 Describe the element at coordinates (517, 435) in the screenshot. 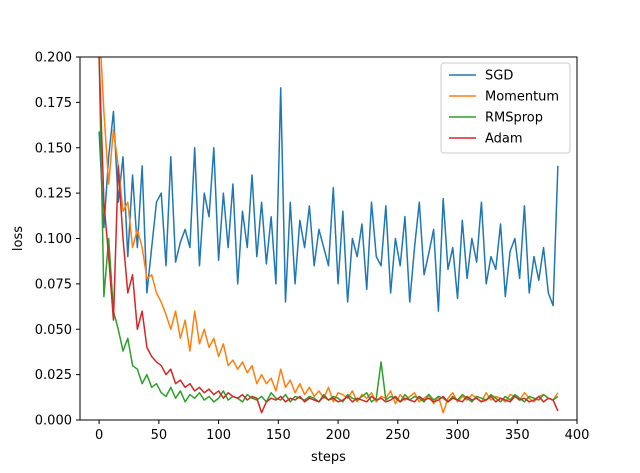

I see `x-tick-label: 350` at that location.